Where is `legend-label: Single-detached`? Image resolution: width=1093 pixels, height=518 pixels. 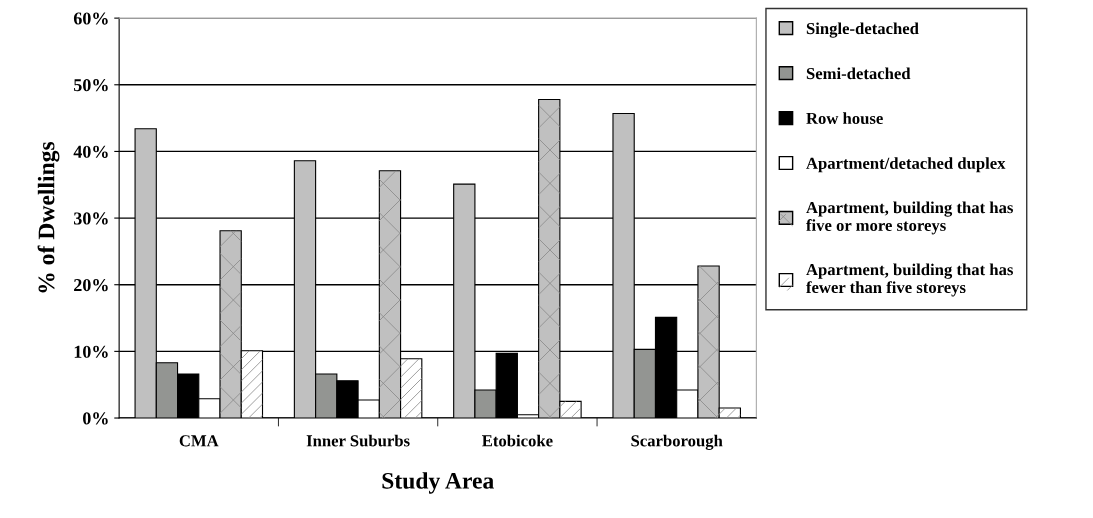 legend-label: Single-detached is located at coordinates (862, 30).